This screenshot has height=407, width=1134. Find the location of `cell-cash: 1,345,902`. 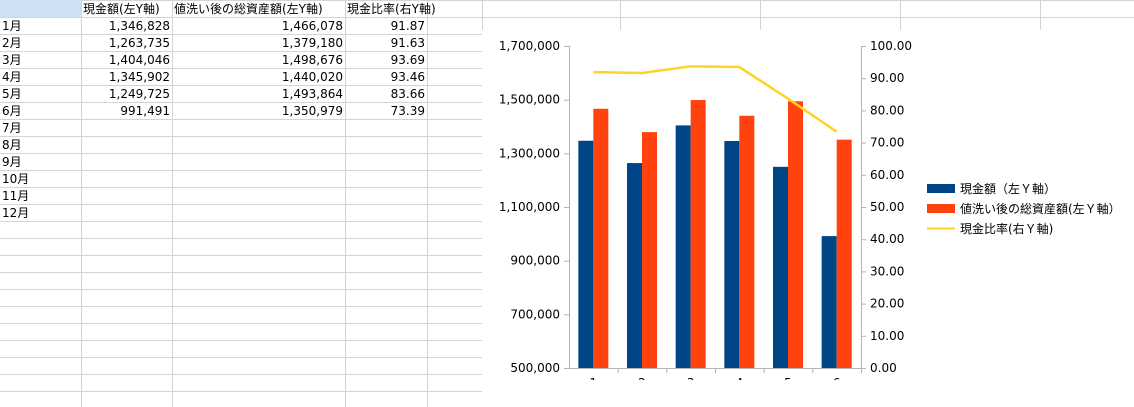

cell-cash: 1,345,902 is located at coordinates (139, 77).